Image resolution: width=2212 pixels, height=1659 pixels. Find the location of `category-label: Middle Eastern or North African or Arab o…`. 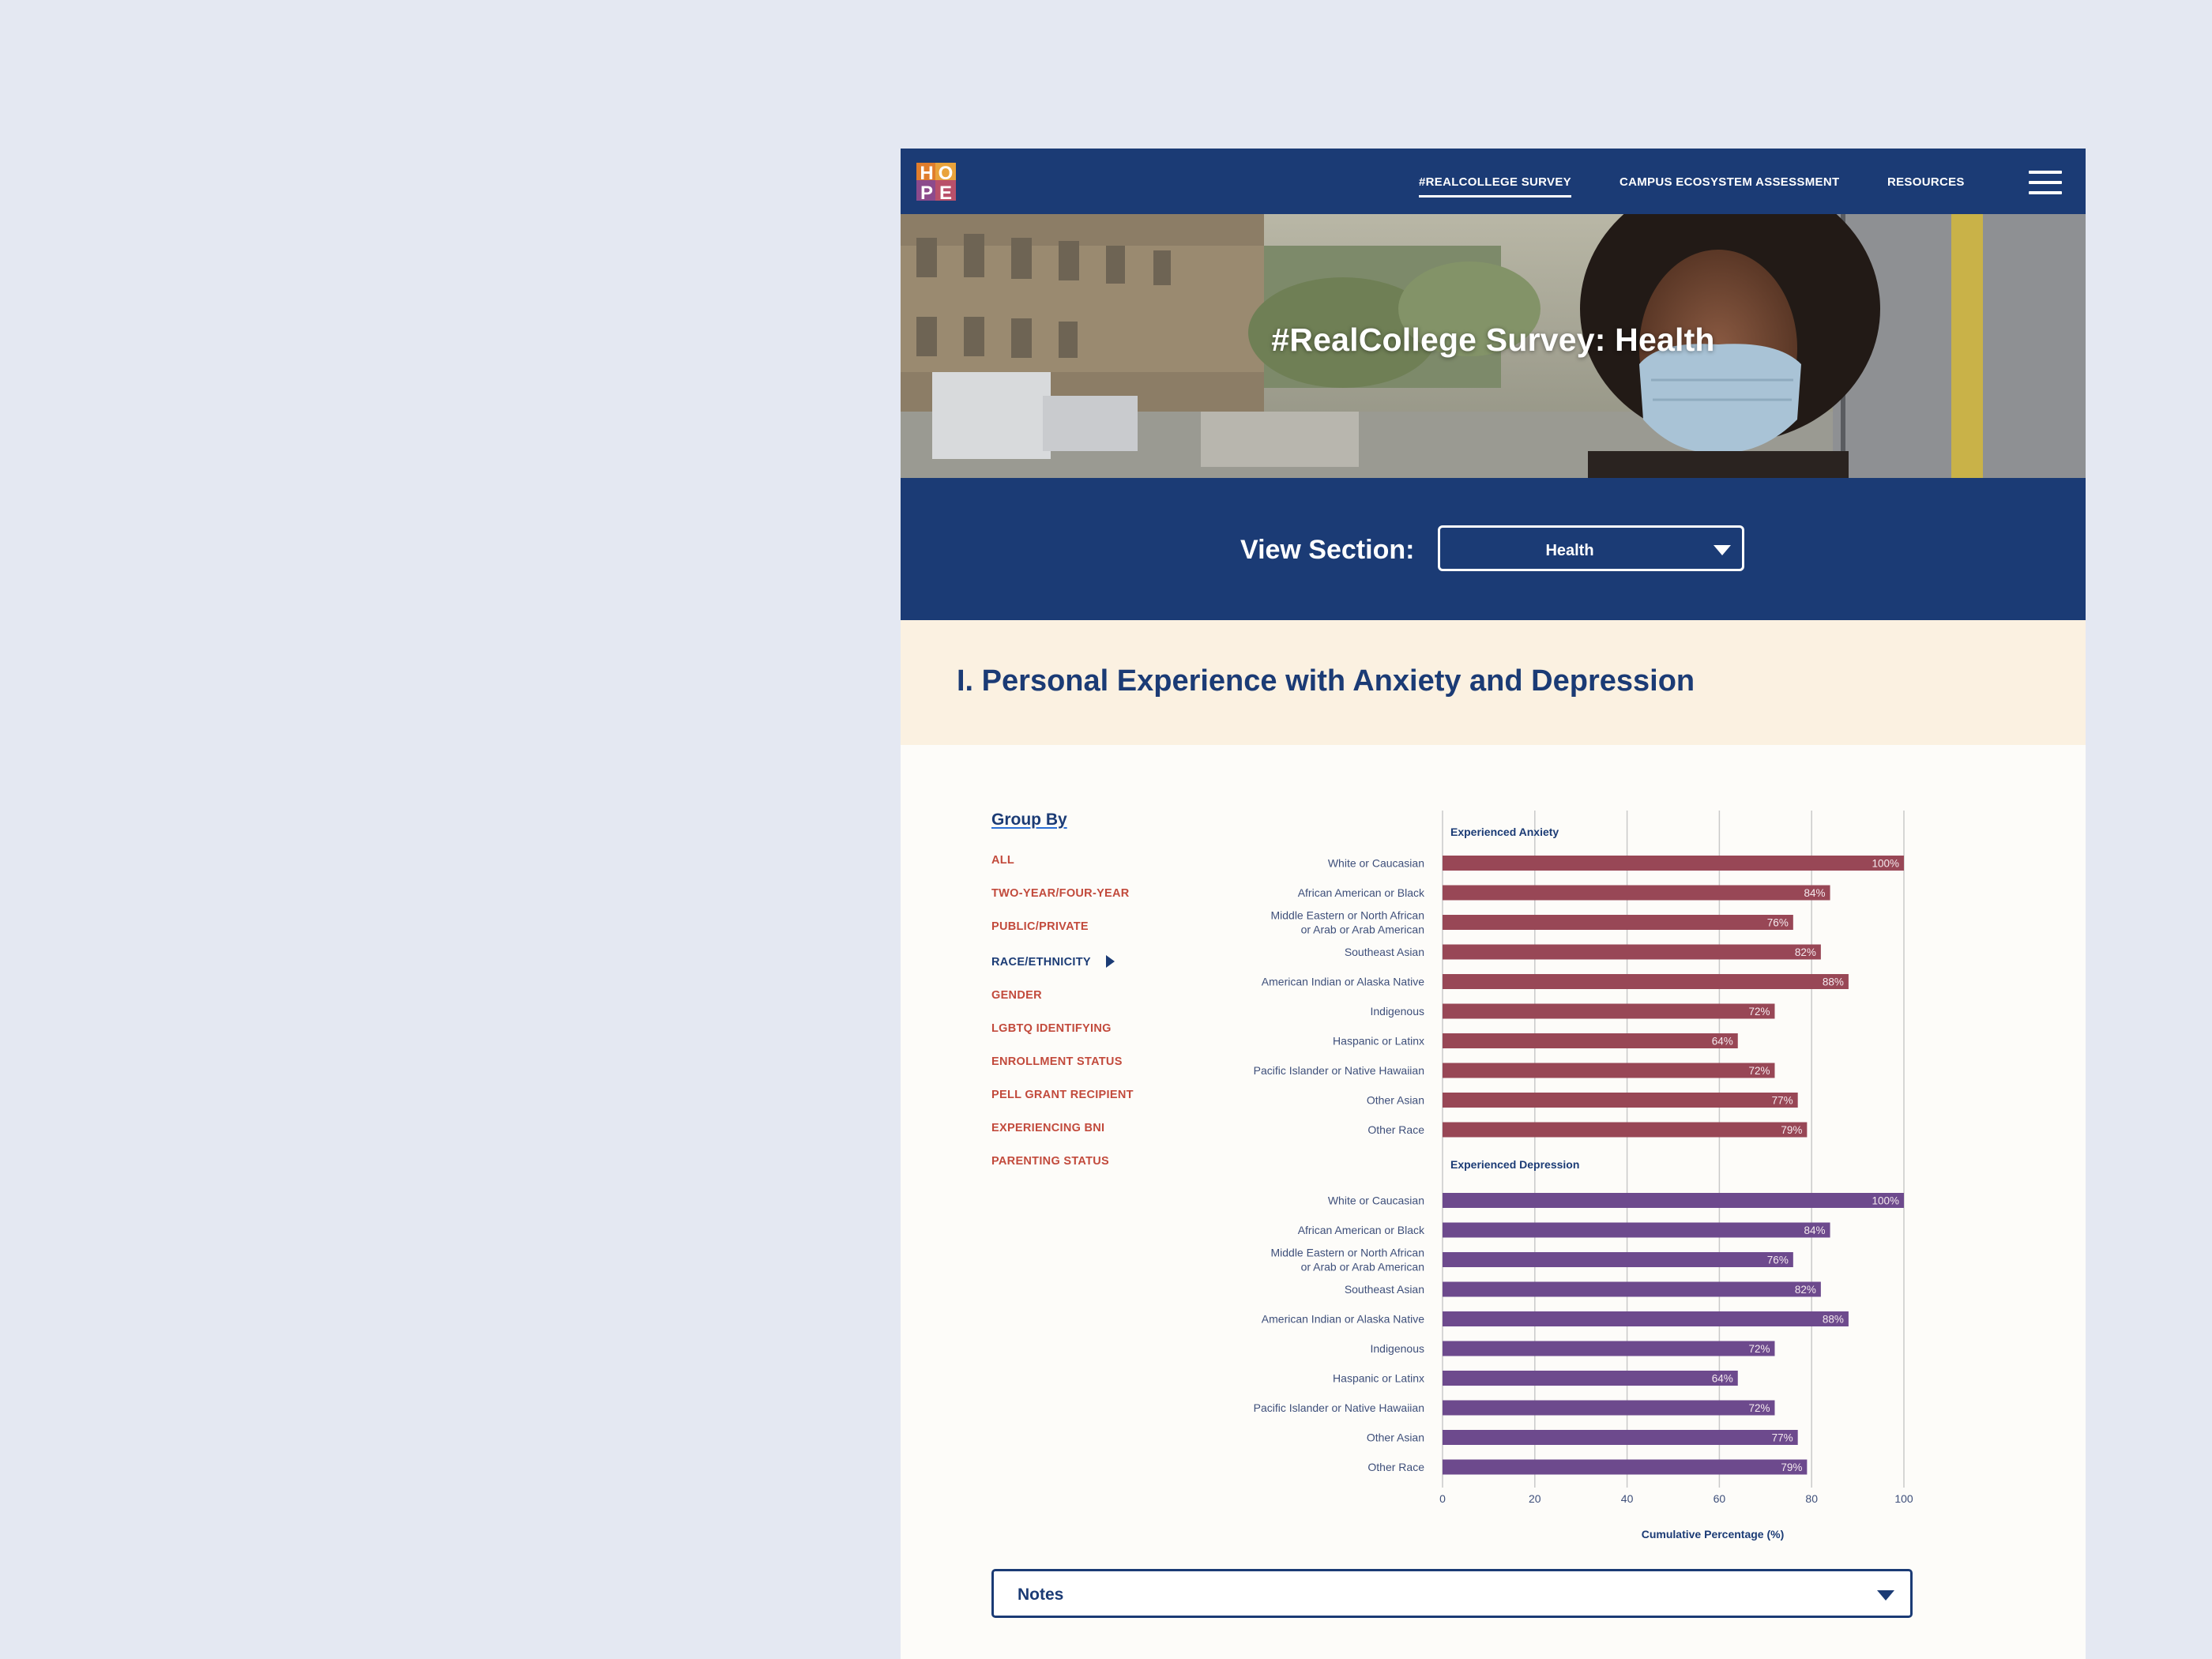

category-label: Middle Eastern or North African or Arab o… is located at coordinates (1347, 1260).